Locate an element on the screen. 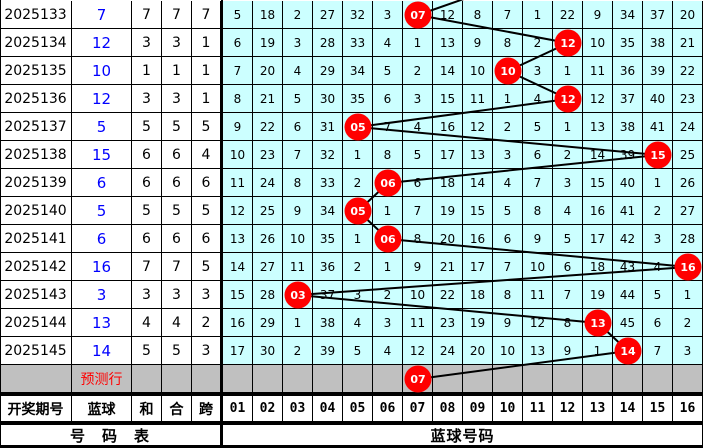  predict-empty-cell is located at coordinates (36, 379).